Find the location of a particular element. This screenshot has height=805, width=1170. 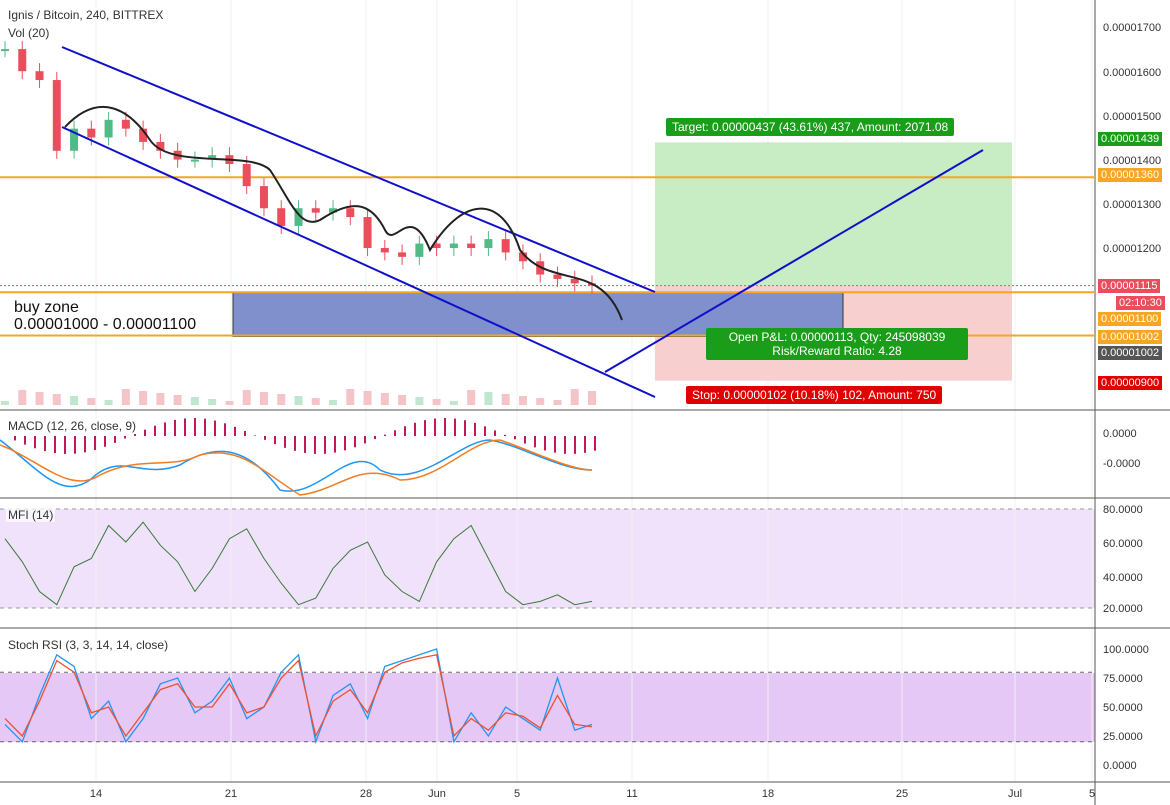

signal-line is located at coordinates (296, 467).